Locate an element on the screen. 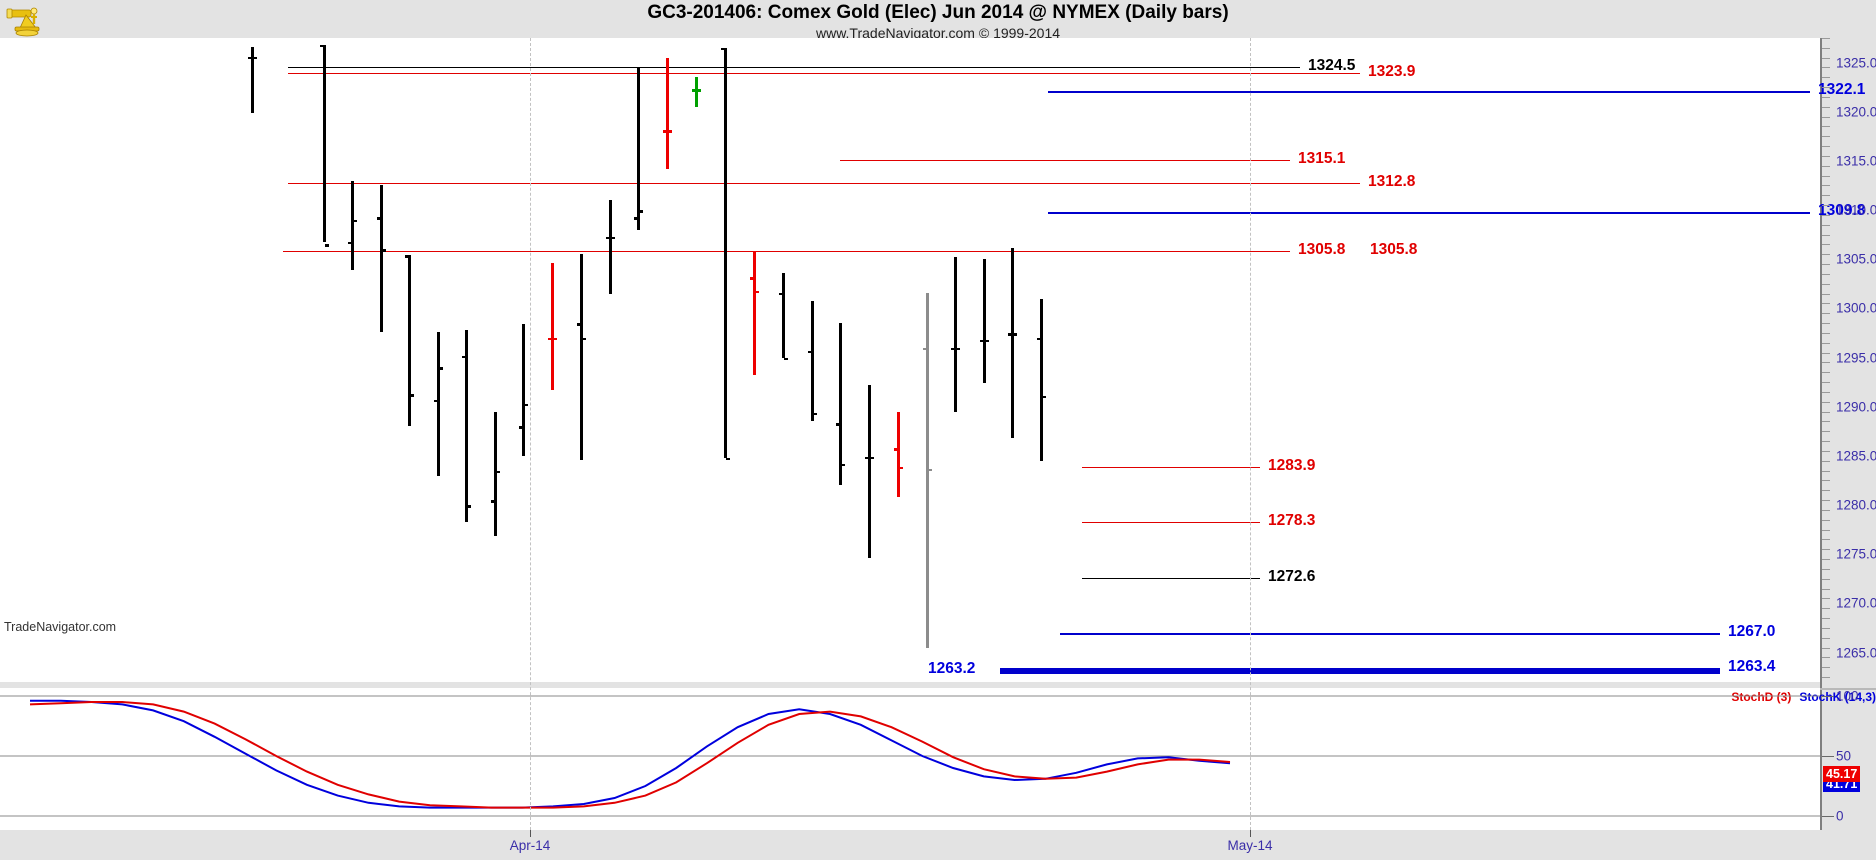 The height and width of the screenshot is (860, 1876). indicator-axis-label: 100 is located at coordinates (1847, 696).